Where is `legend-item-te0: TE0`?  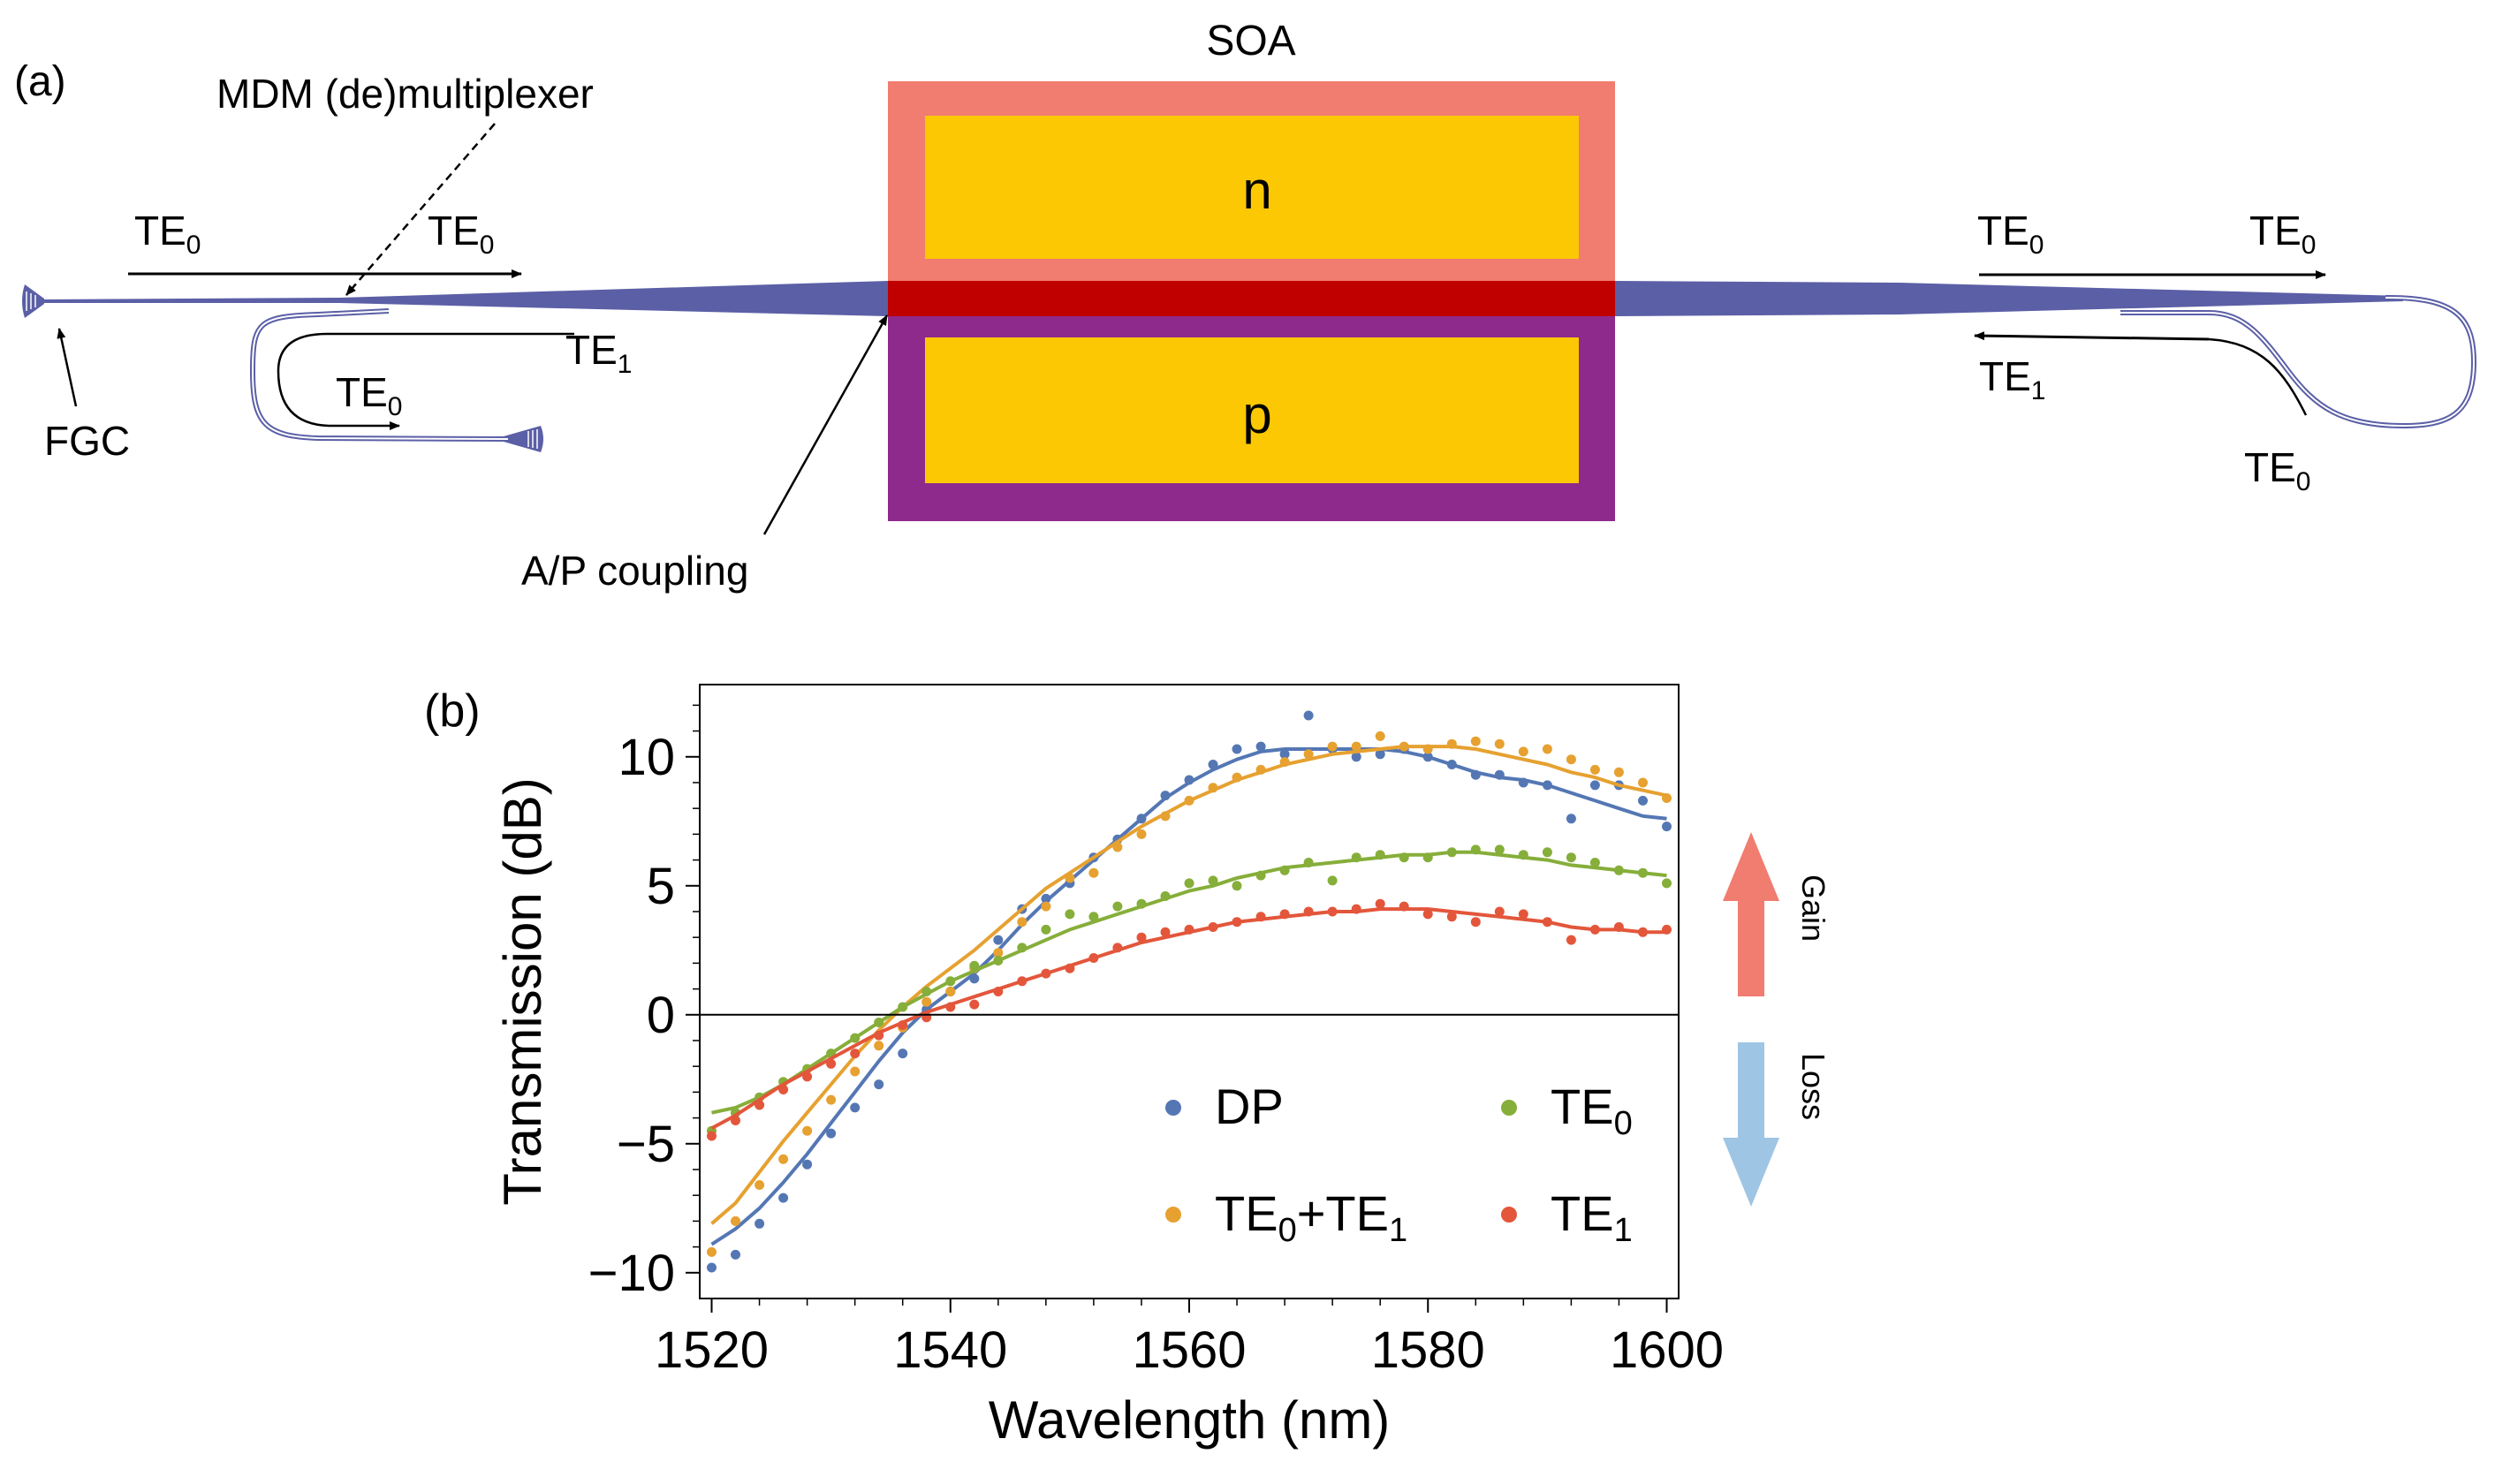 legend-item-te0: TE0 is located at coordinates (1567, 1110).